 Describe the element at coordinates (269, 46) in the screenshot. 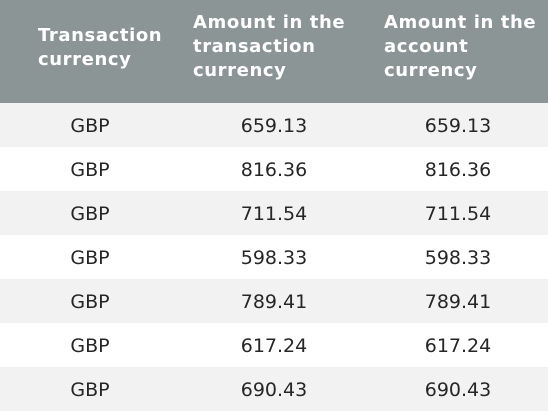

I see `header-amount-transaction-currency: Amount in the transaction currency` at that location.